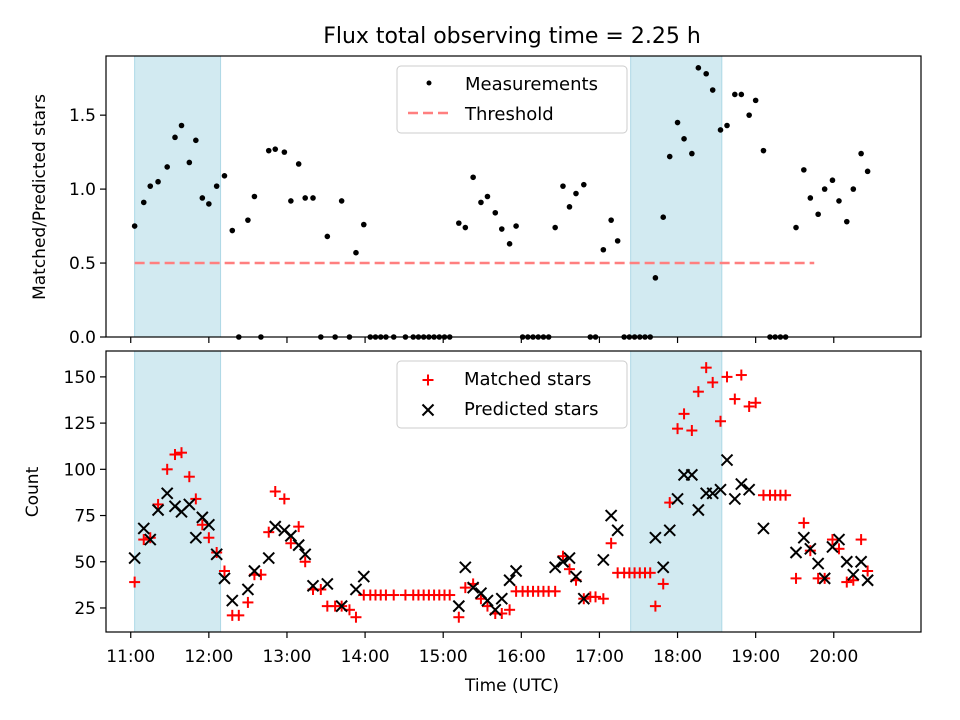 The height and width of the screenshot is (720, 960). Describe the element at coordinates (82, 338) in the screenshot. I see `top-y-tick-label: 0.0` at that location.